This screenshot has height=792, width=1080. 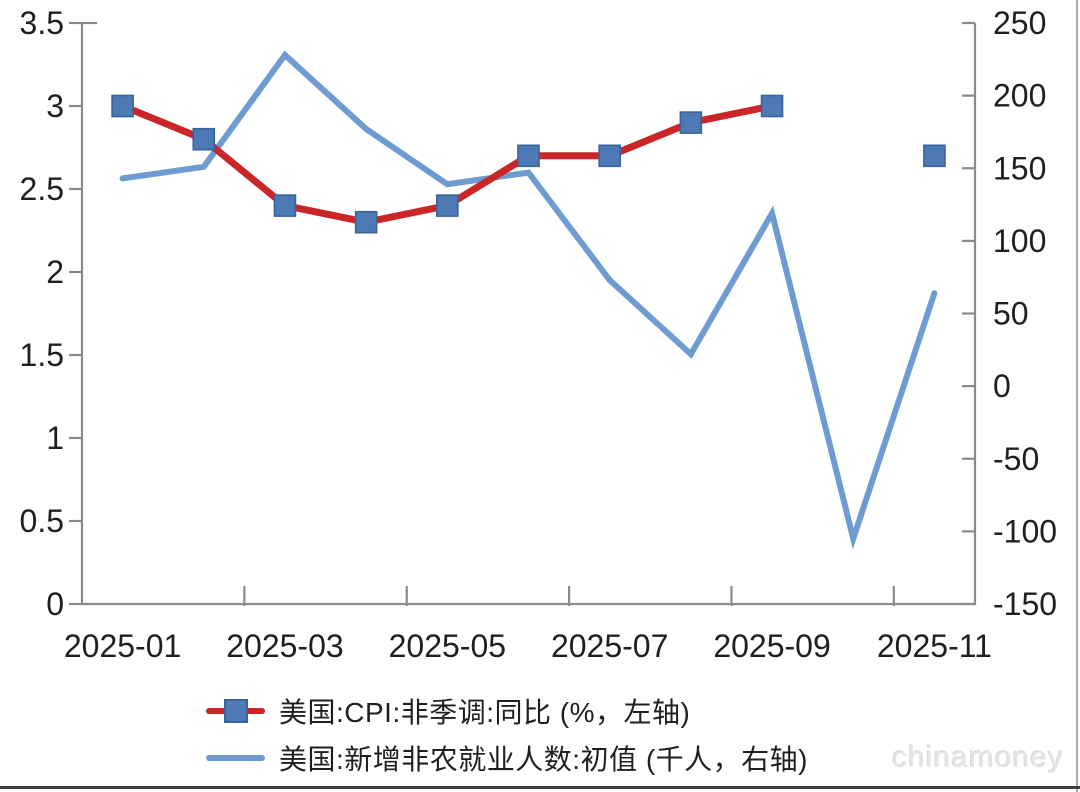 What do you see at coordinates (1019, 96) in the screenshot?
I see `right-axis-tick-label: 200` at bounding box center [1019, 96].